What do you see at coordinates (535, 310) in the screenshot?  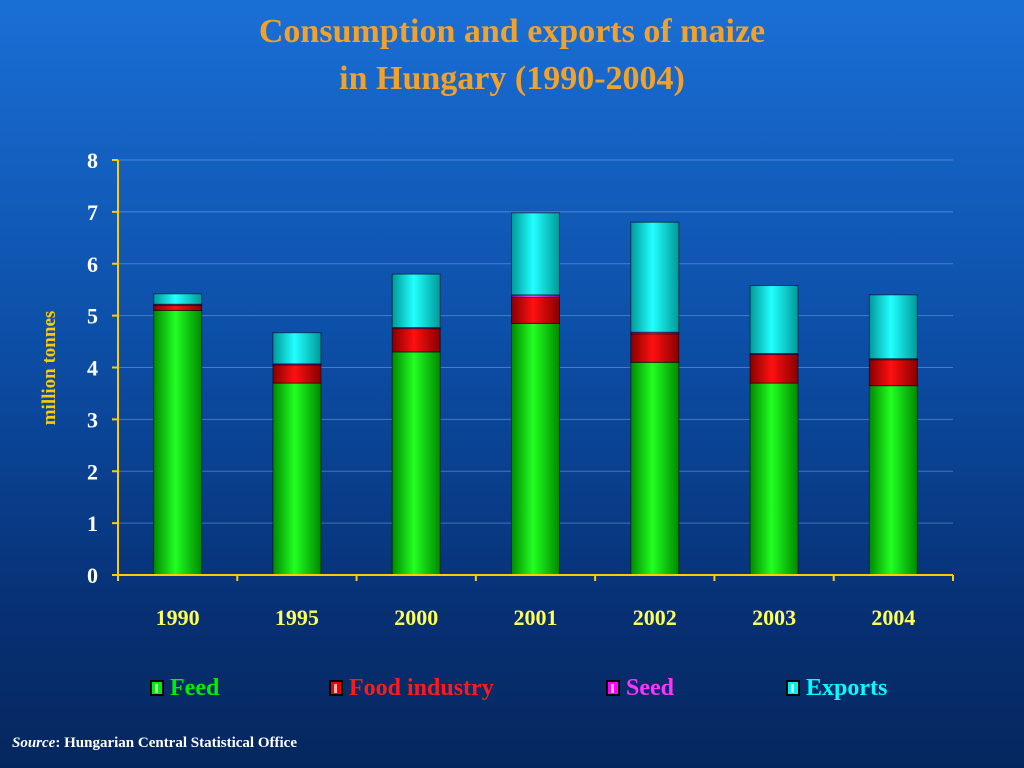 I see `bar-food-industry-2001` at bounding box center [535, 310].